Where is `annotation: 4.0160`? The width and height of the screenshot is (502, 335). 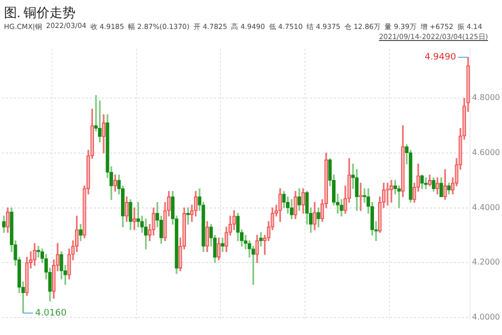 annotation: 4.0160 is located at coordinates (51, 313).